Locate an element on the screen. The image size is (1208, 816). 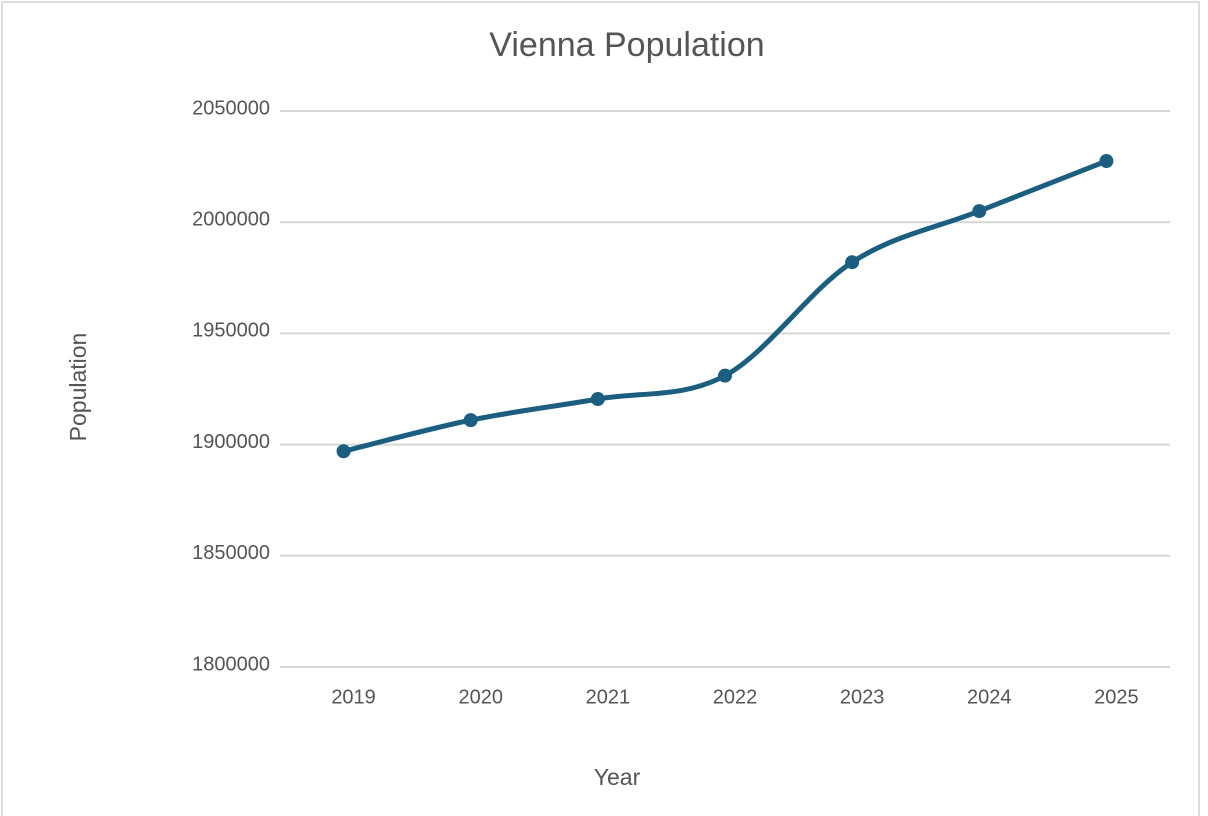
x-tick-label: 2019 is located at coordinates (353, 697).